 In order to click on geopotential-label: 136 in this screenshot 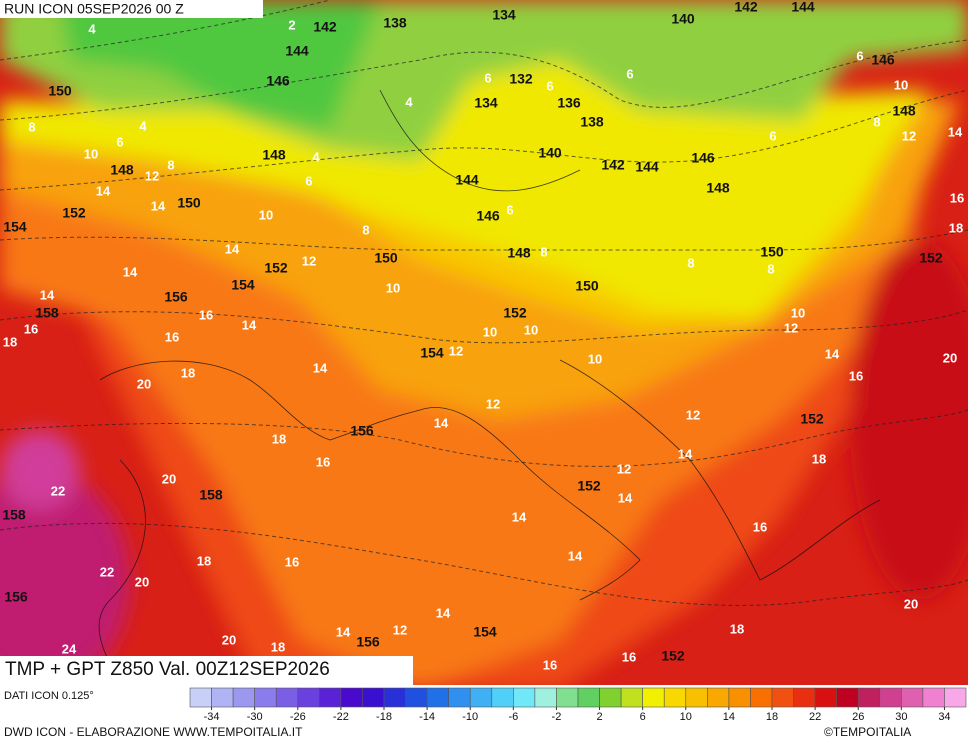, I will do `click(569, 103)`.